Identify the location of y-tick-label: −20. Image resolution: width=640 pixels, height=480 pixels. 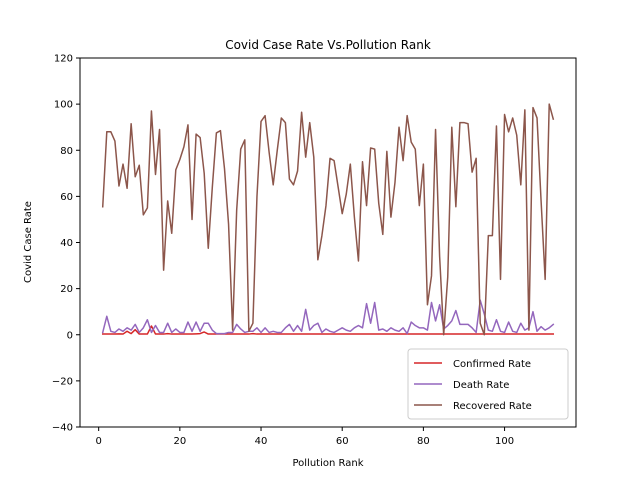
(62, 381).